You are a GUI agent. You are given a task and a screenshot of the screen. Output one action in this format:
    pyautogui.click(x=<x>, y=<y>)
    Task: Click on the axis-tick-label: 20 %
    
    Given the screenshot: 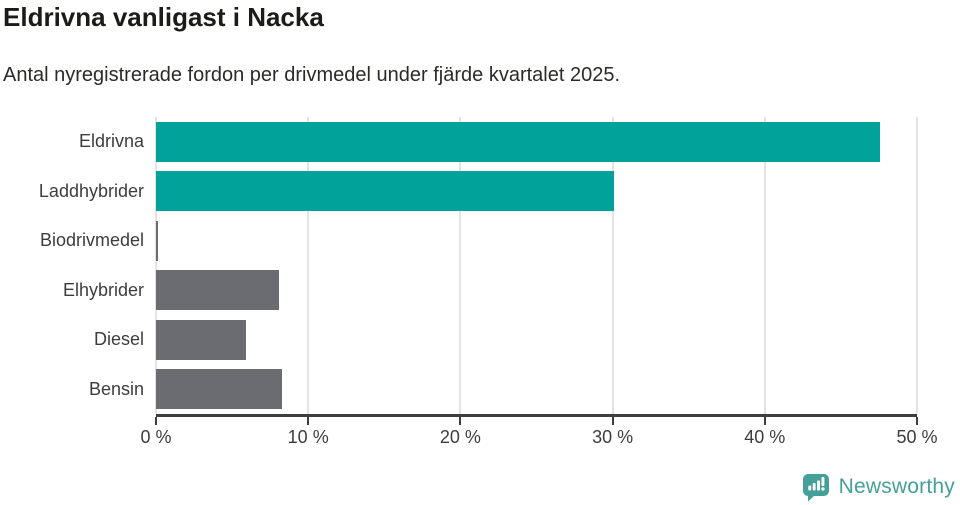 What is the action you would take?
    pyautogui.click(x=460, y=437)
    